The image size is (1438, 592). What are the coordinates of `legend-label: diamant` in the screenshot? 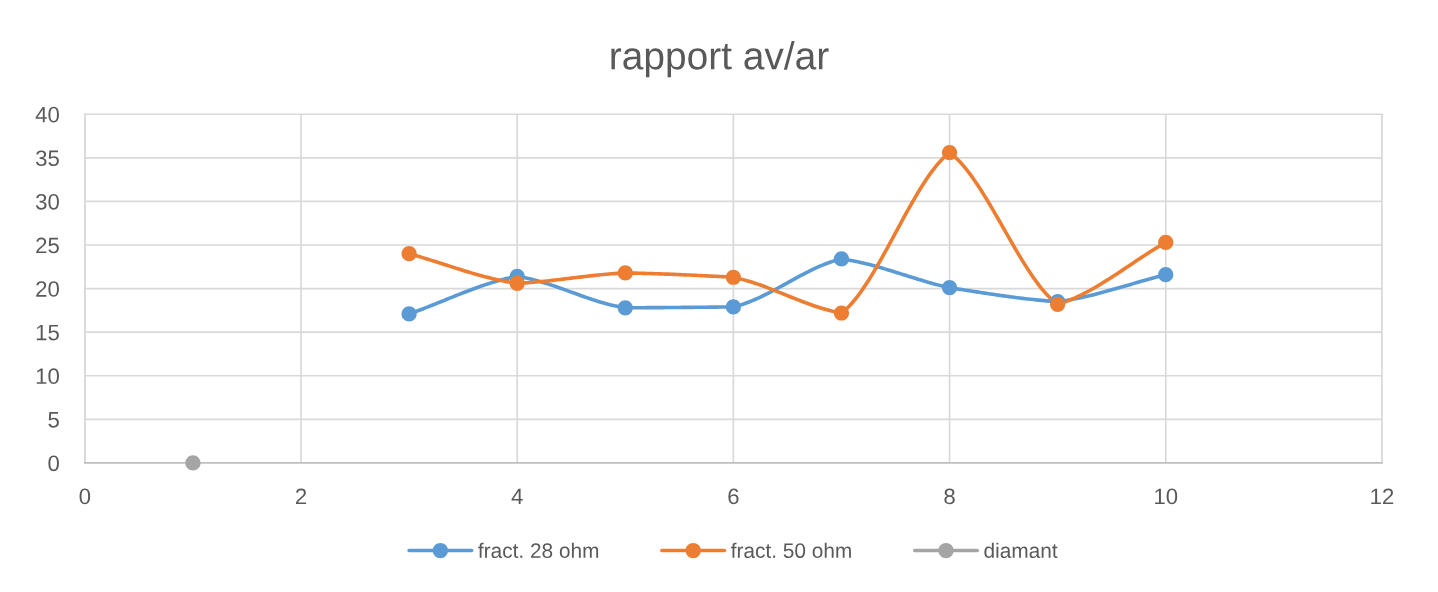 It's located at (1021, 550).